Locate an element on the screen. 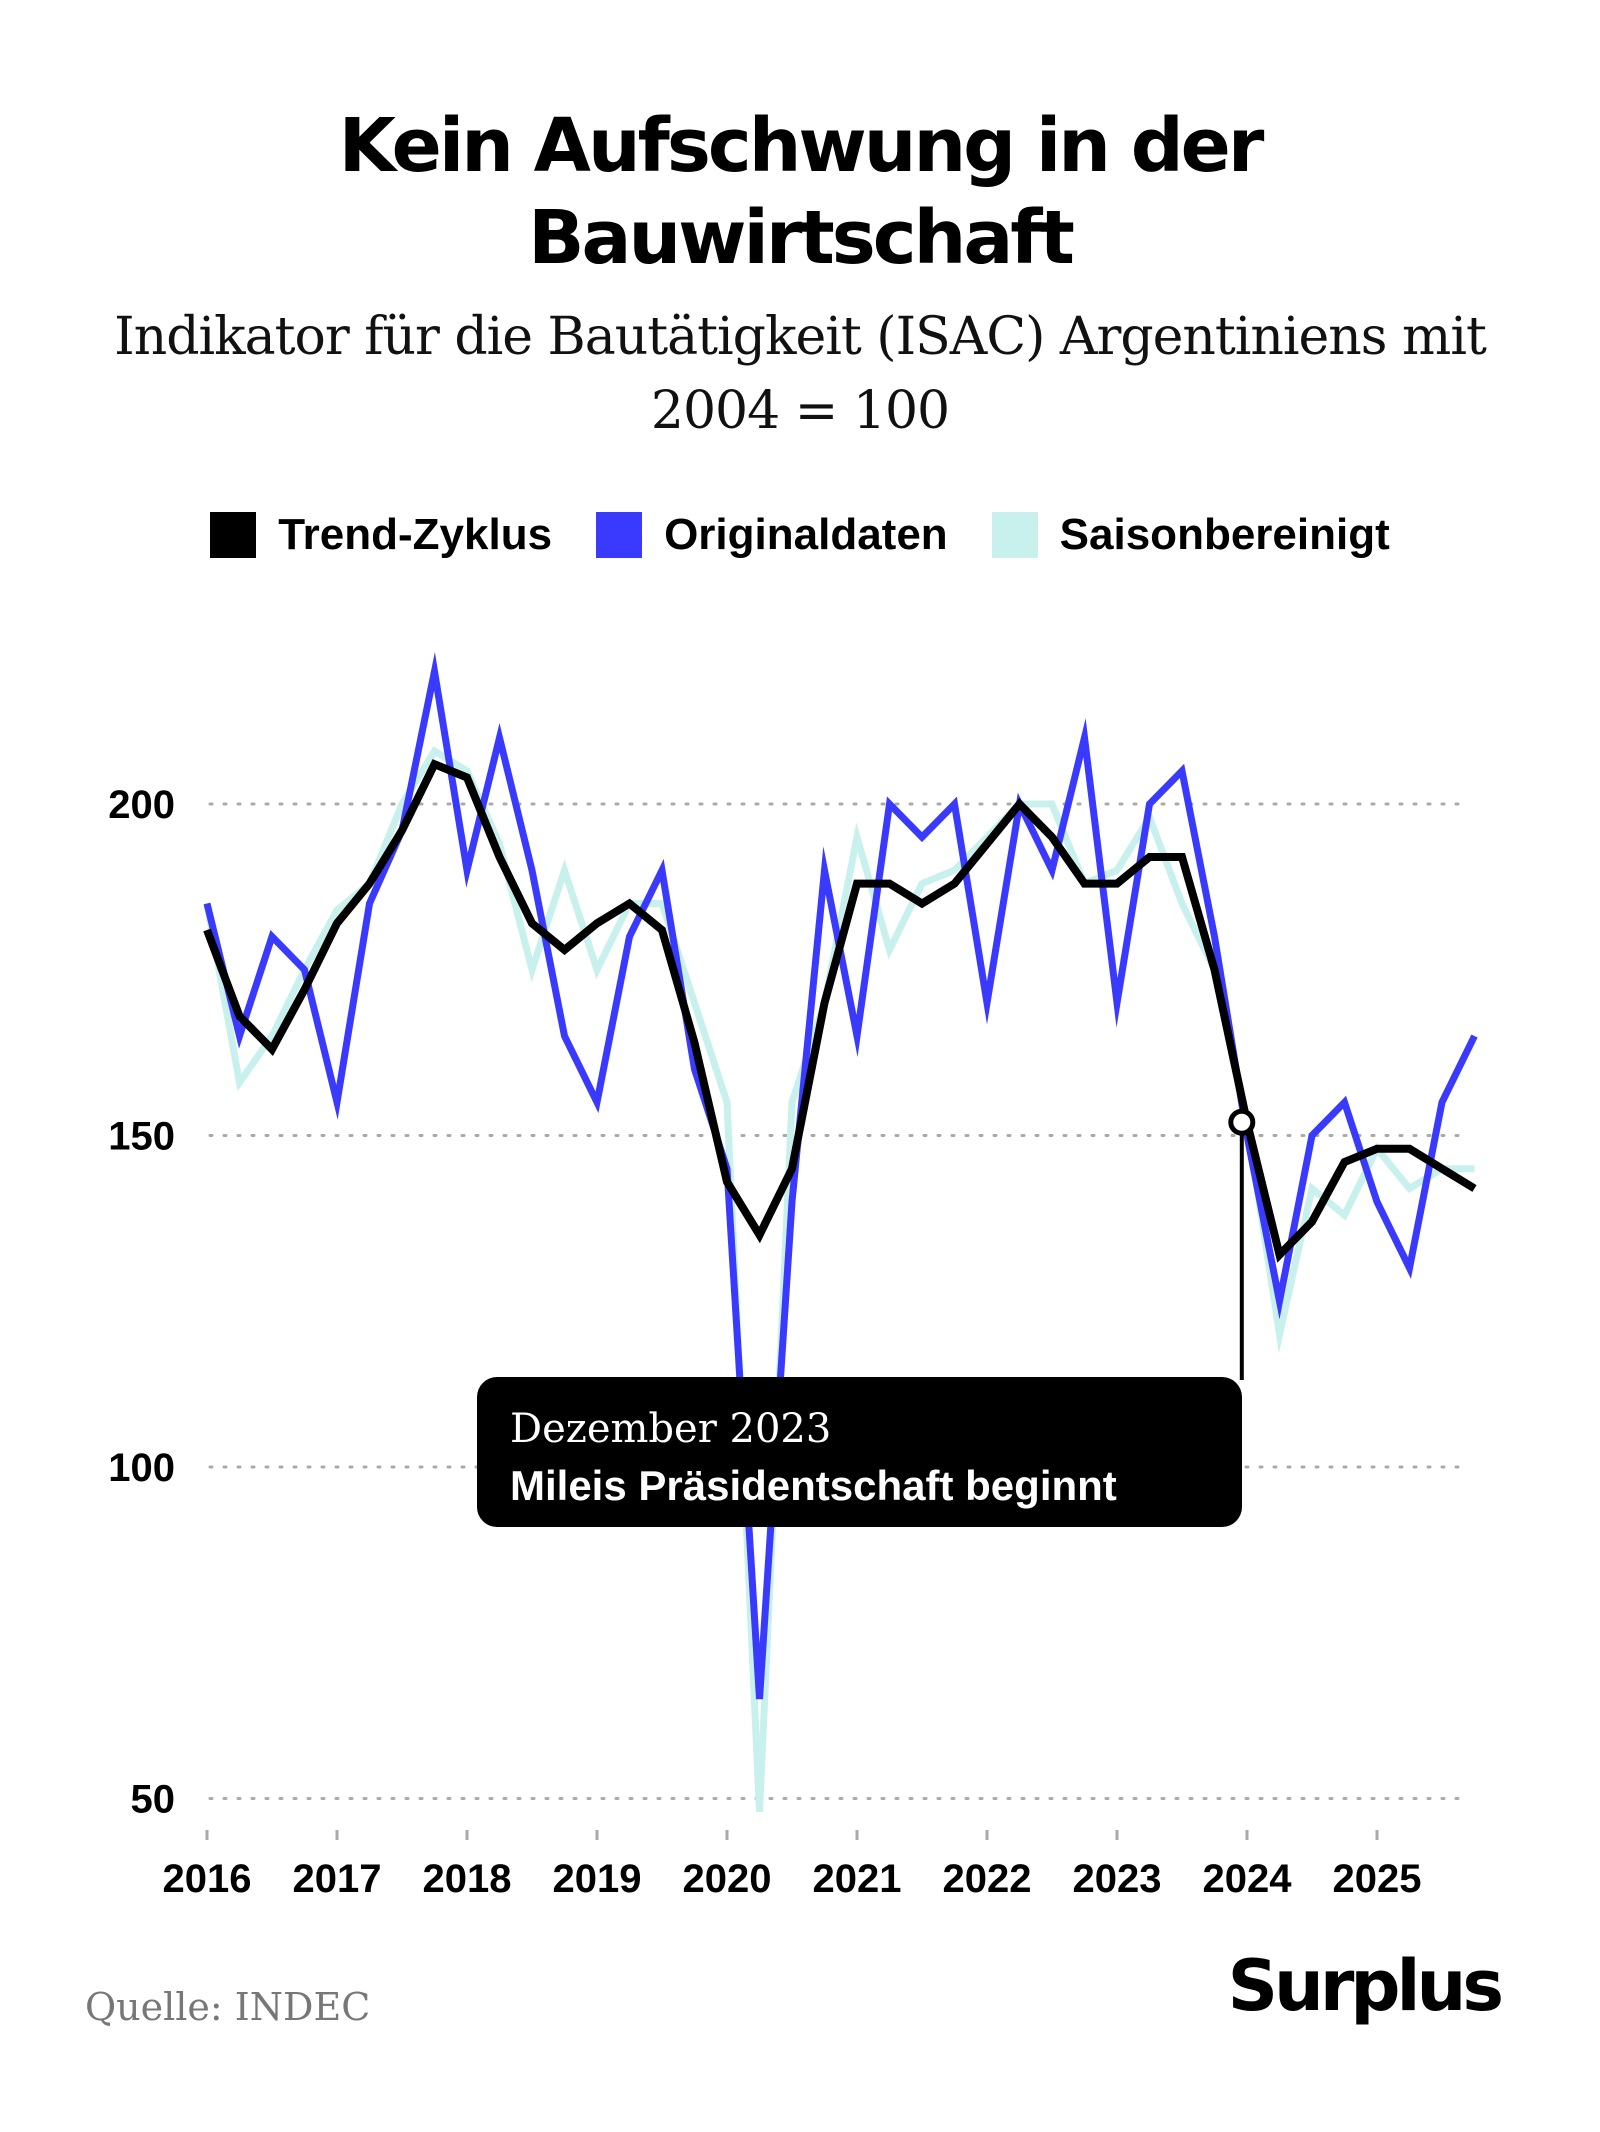 This screenshot has width=1600, height=2132. legend-swatch-original is located at coordinates (619, 535).